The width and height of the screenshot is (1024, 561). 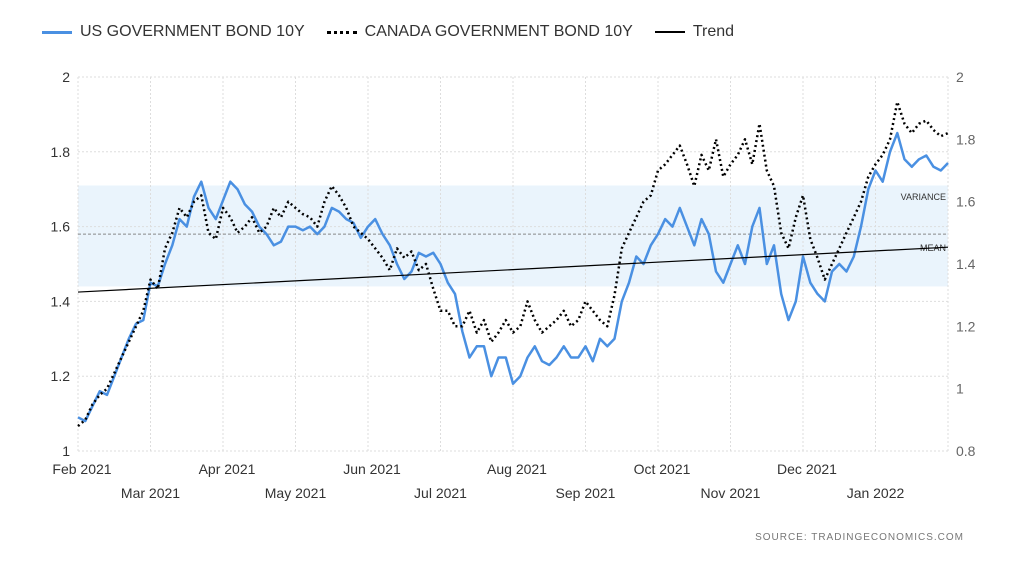 I want to click on x-tick-top: Aug 2021, so click(x=517, y=469).